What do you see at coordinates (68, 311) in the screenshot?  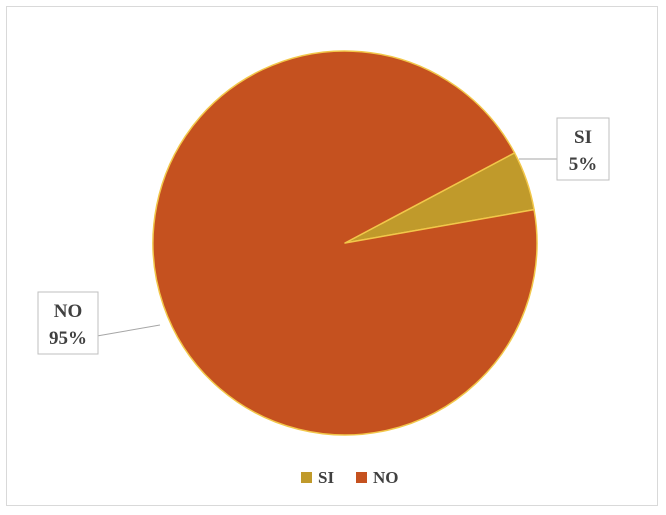 I see `data-label-no-category: NO` at bounding box center [68, 311].